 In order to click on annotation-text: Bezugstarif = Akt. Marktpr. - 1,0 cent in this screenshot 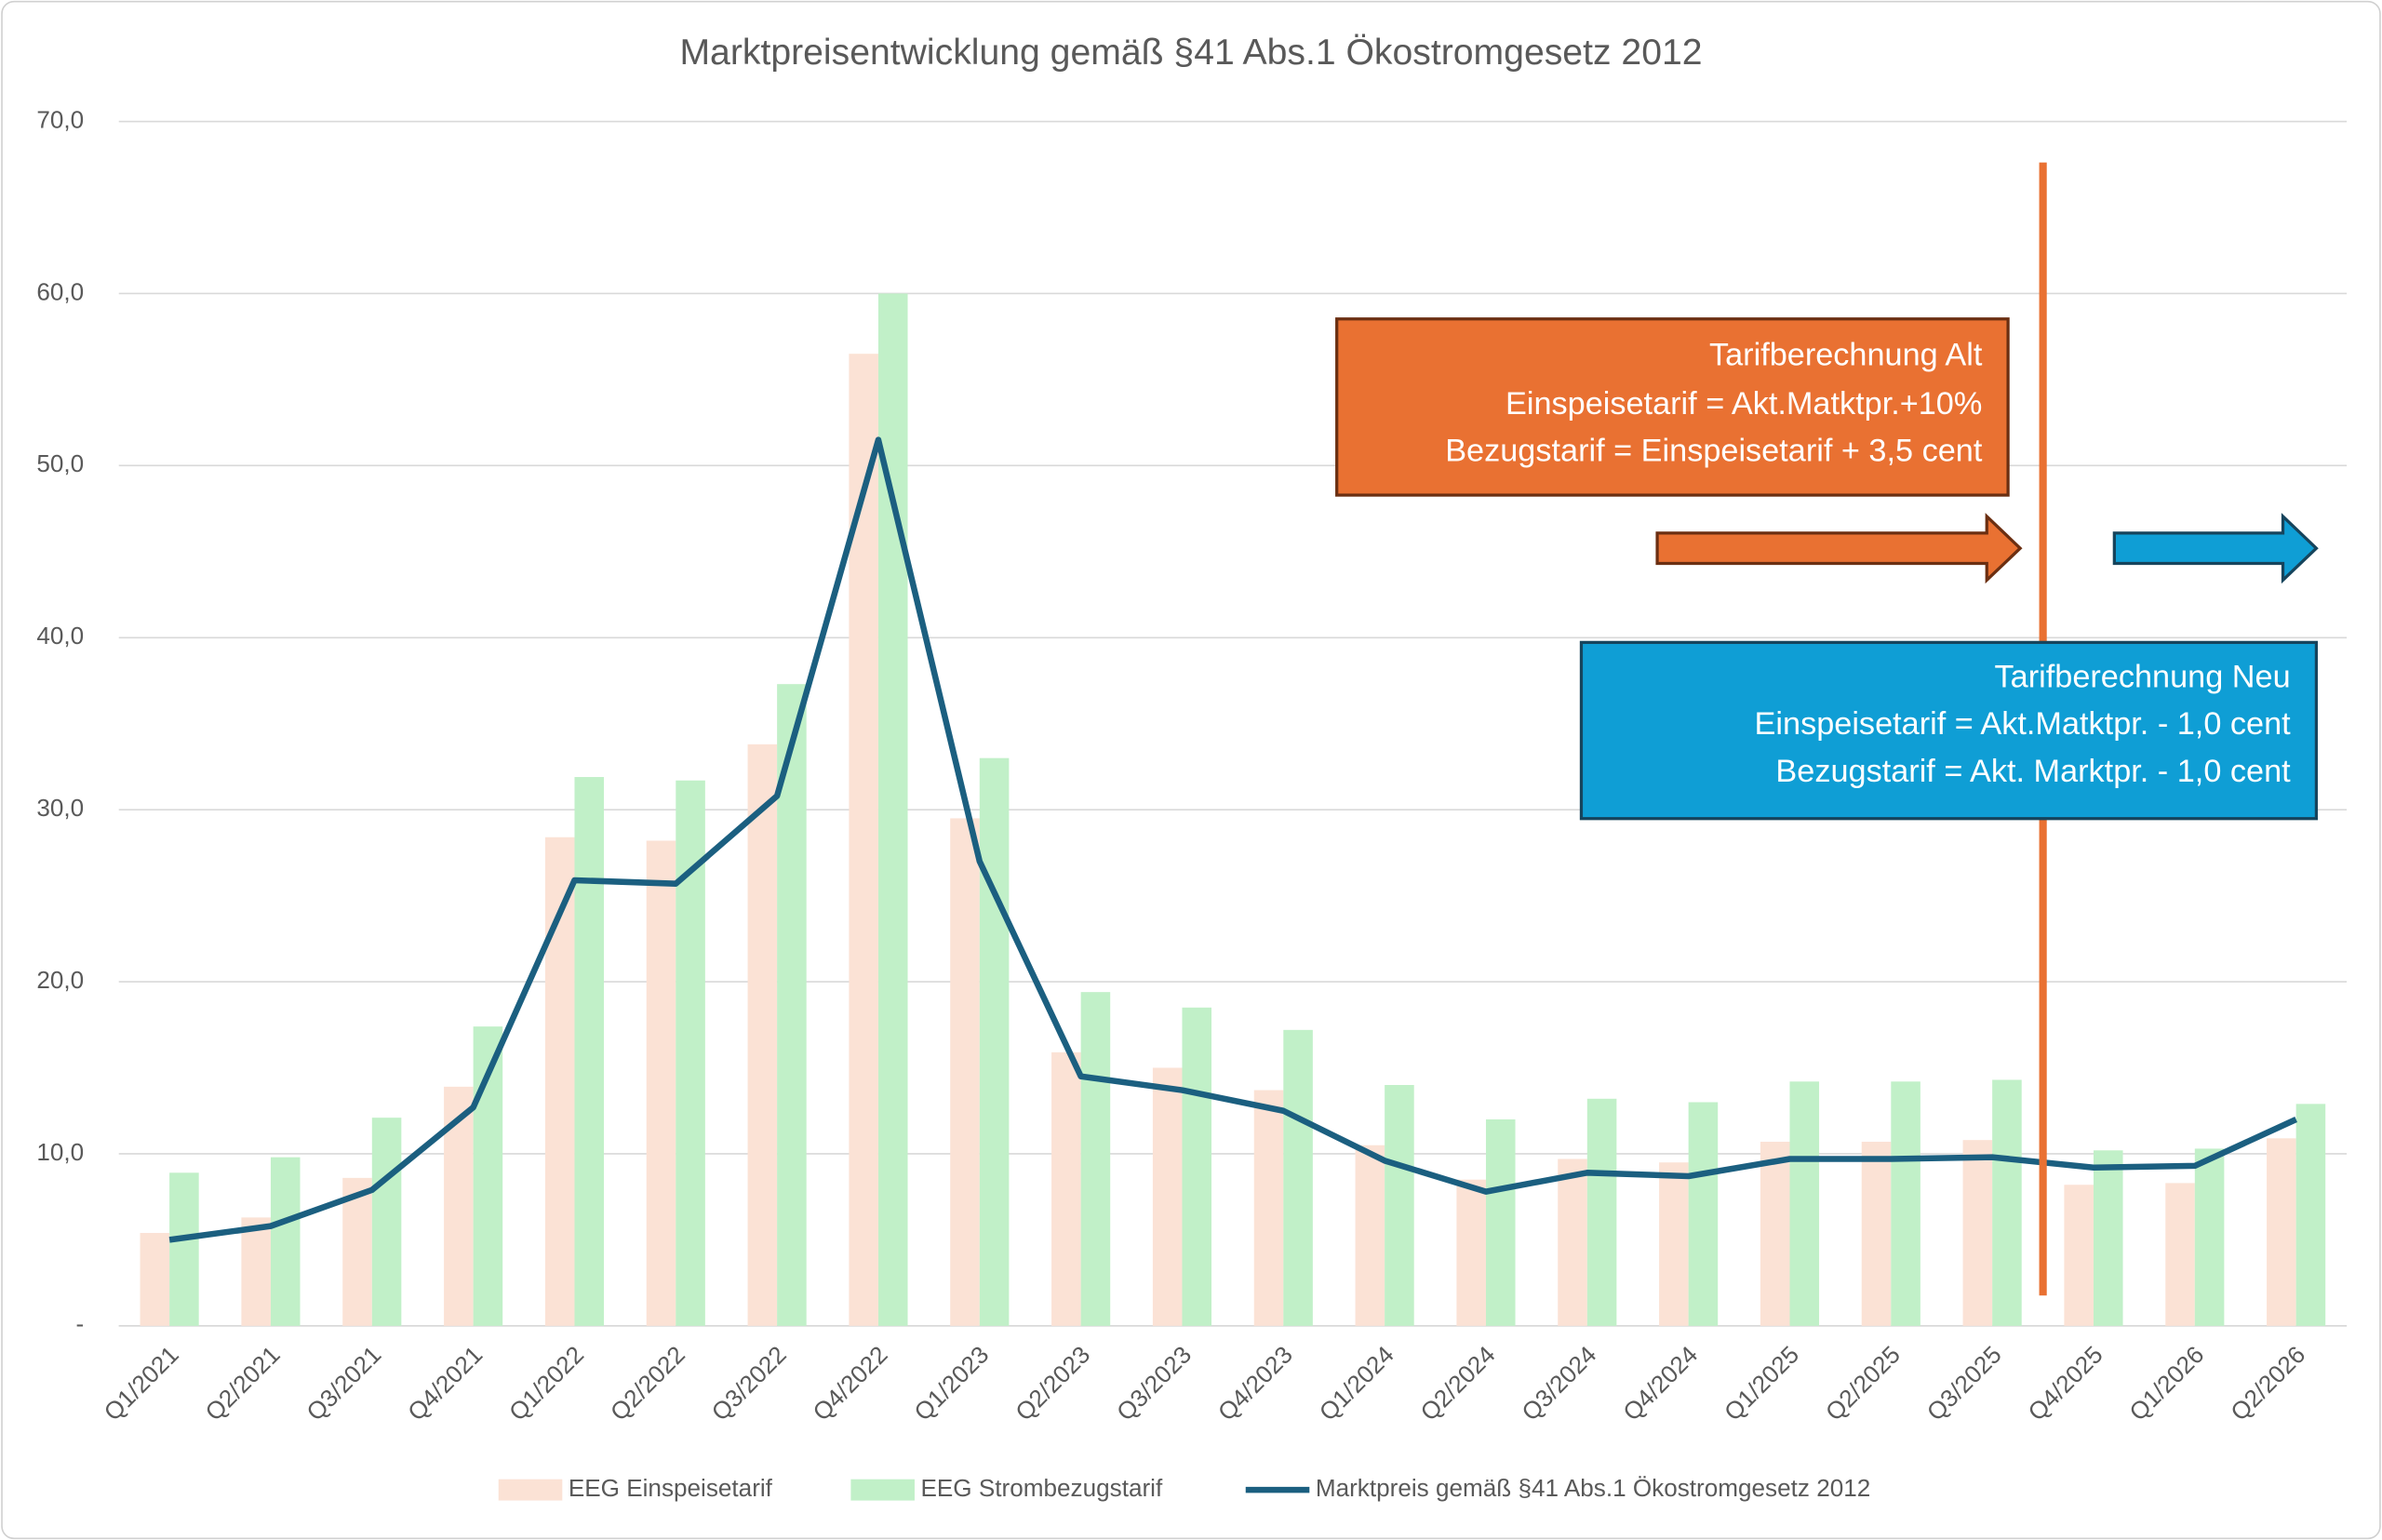, I will do `click(2033, 772)`.